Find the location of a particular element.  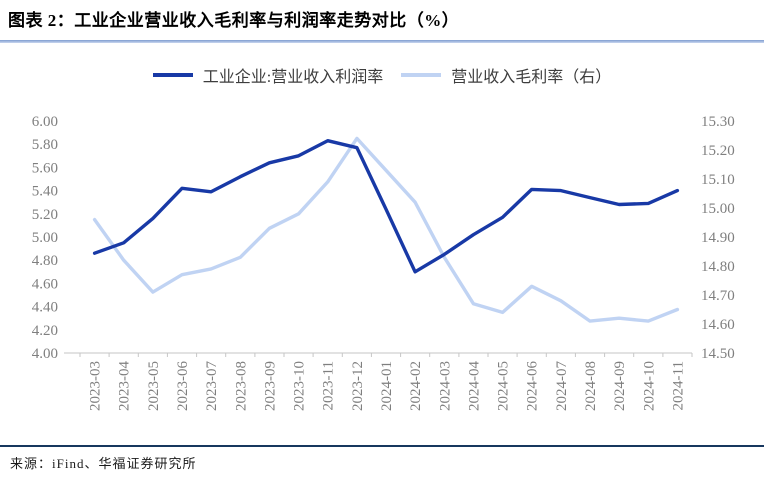

x-axis-tick-label: 2023-10 is located at coordinates (300, 386).